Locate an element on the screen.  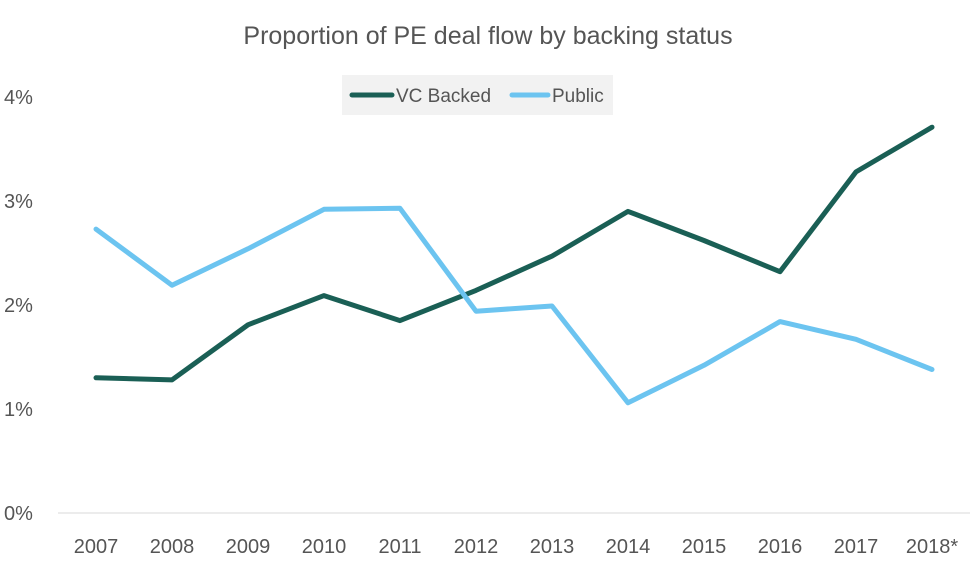
y-tick-label: 1% is located at coordinates (18, 410).